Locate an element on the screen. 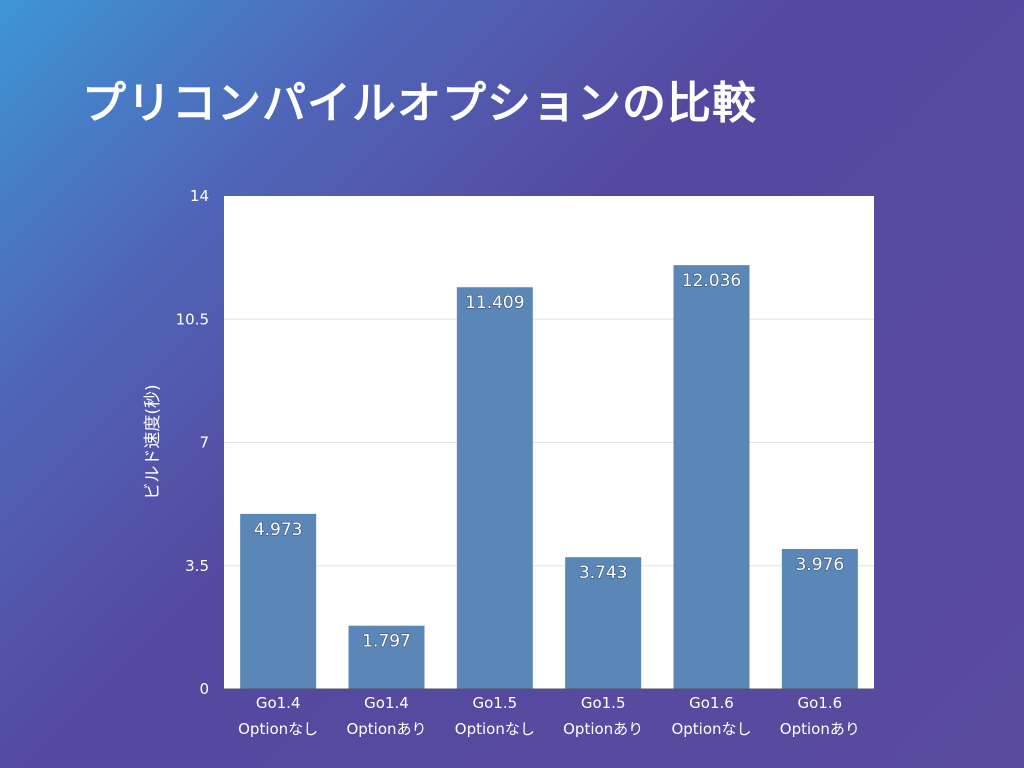  data-label: 3.976 is located at coordinates (819, 565).